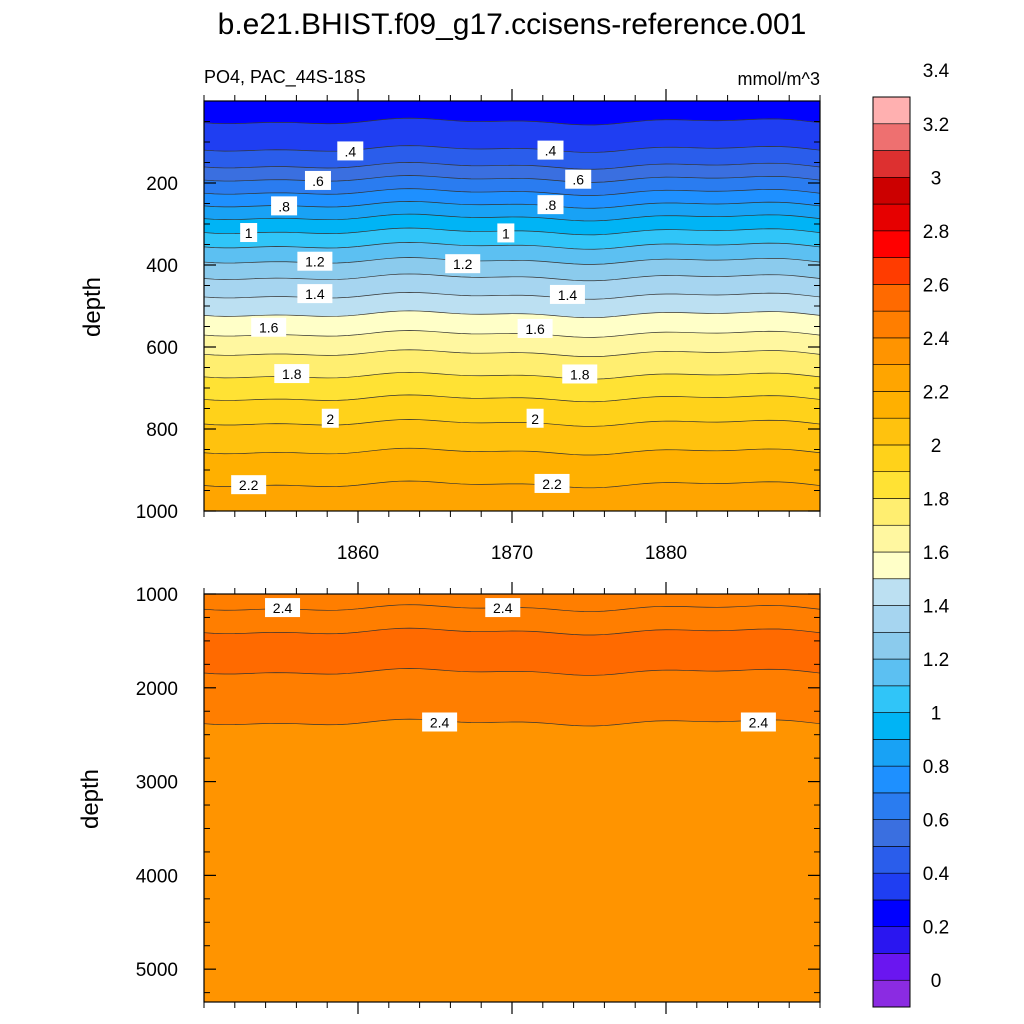 This screenshot has width=1024, height=1024. What do you see at coordinates (157, 783) in the screenshot?
I see `y-tick-label: 3000` at bounding box center [157, 783].